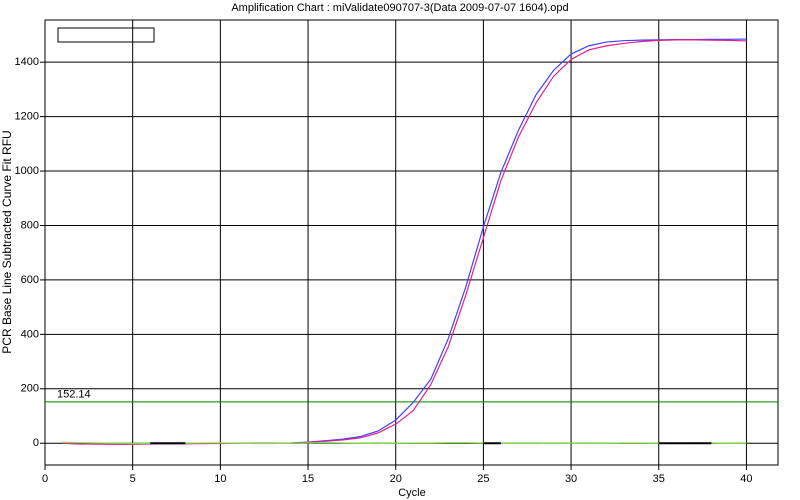 The height and width of the screenshot is (500, 800). I want to click on x-tick-label: 5, so click(133, 479).